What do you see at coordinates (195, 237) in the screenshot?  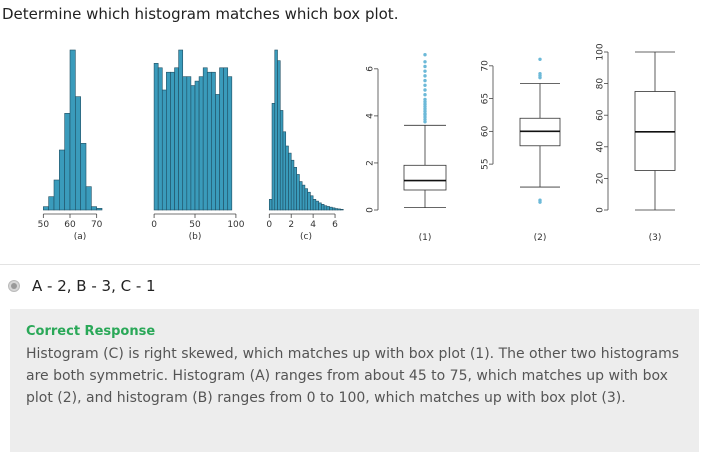 I see `chart-caption: (b)` at bounding box center [195, 237].